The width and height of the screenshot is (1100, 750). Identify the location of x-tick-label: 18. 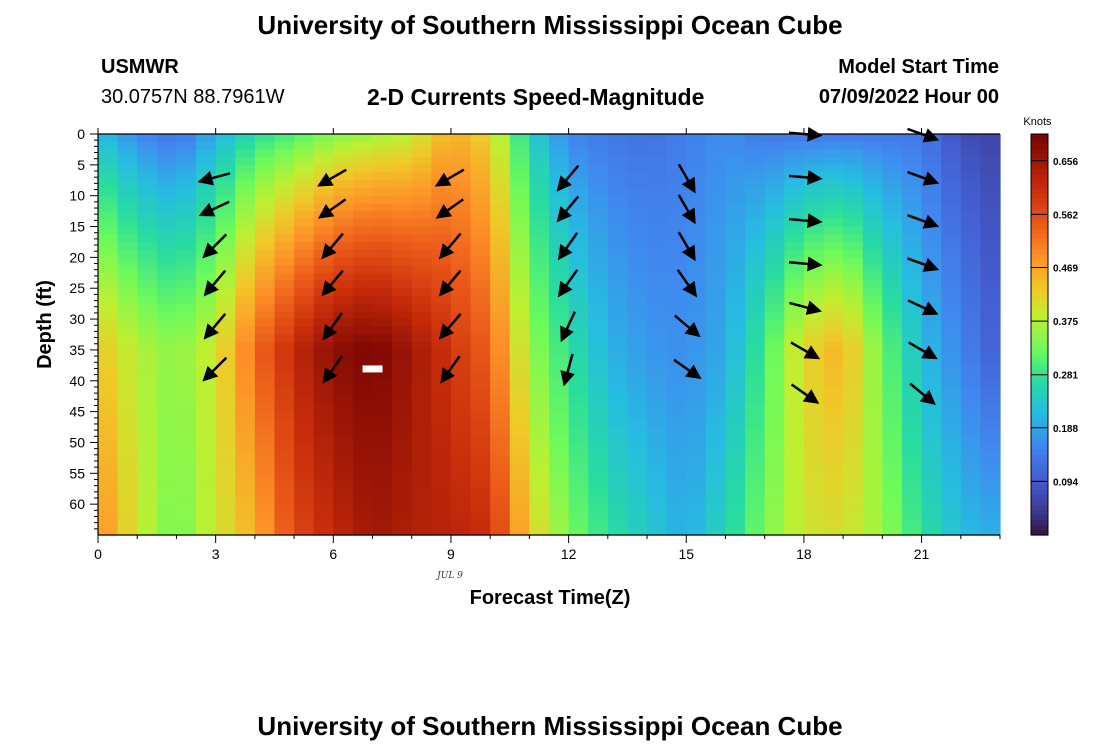
(804, 554).